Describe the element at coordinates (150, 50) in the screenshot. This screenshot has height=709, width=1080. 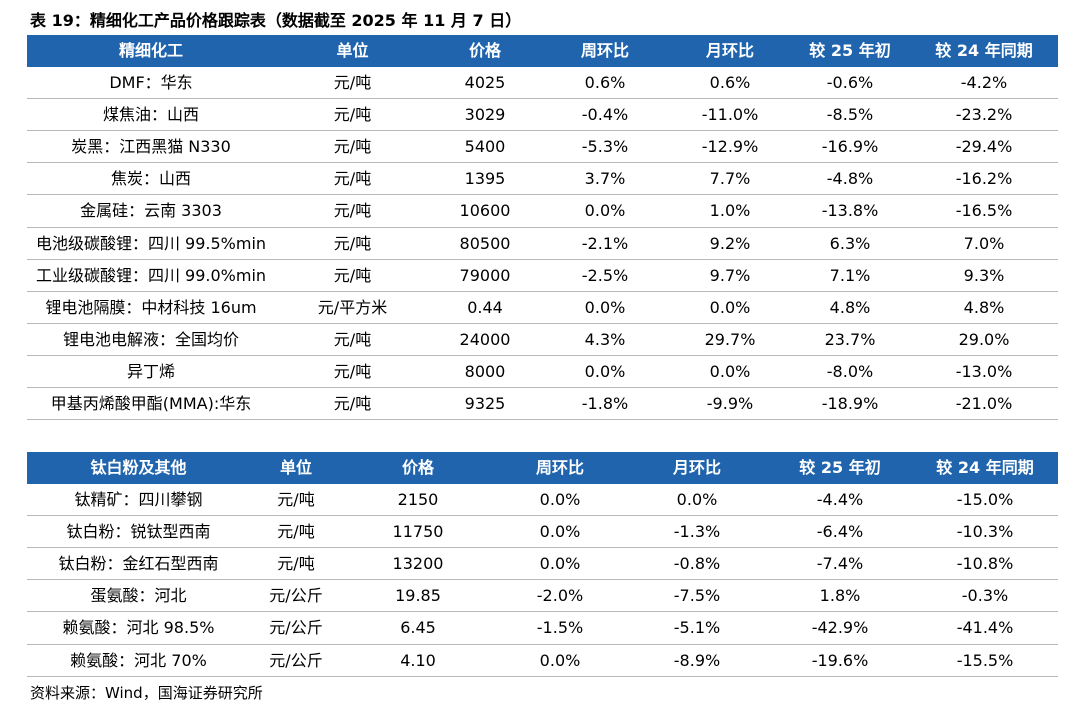
I see `header-cell: 精细化工` at that location.